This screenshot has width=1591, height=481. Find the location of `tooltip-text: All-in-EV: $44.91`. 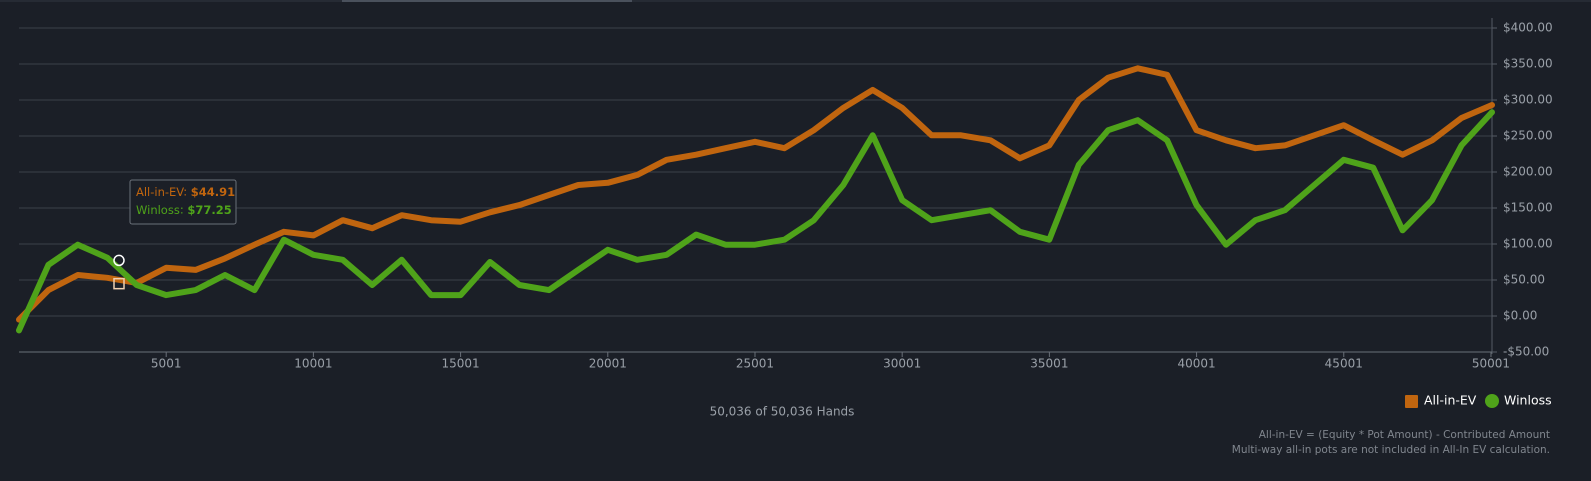

tooltip-text: All-in-EV: $44.91 is located at coordinates (185, 192).